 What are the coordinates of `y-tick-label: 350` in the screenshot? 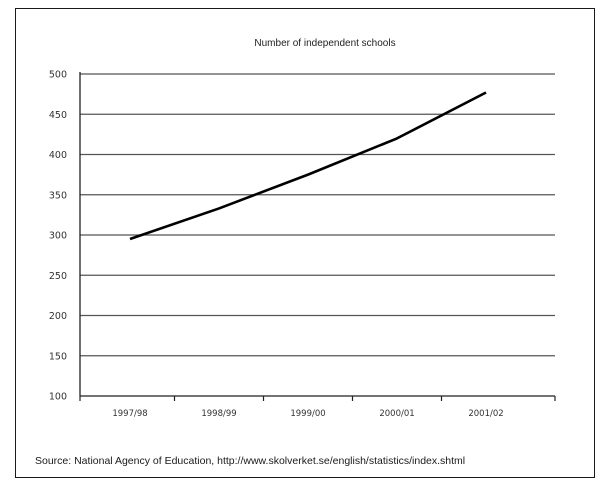 It's located at (58, 195).